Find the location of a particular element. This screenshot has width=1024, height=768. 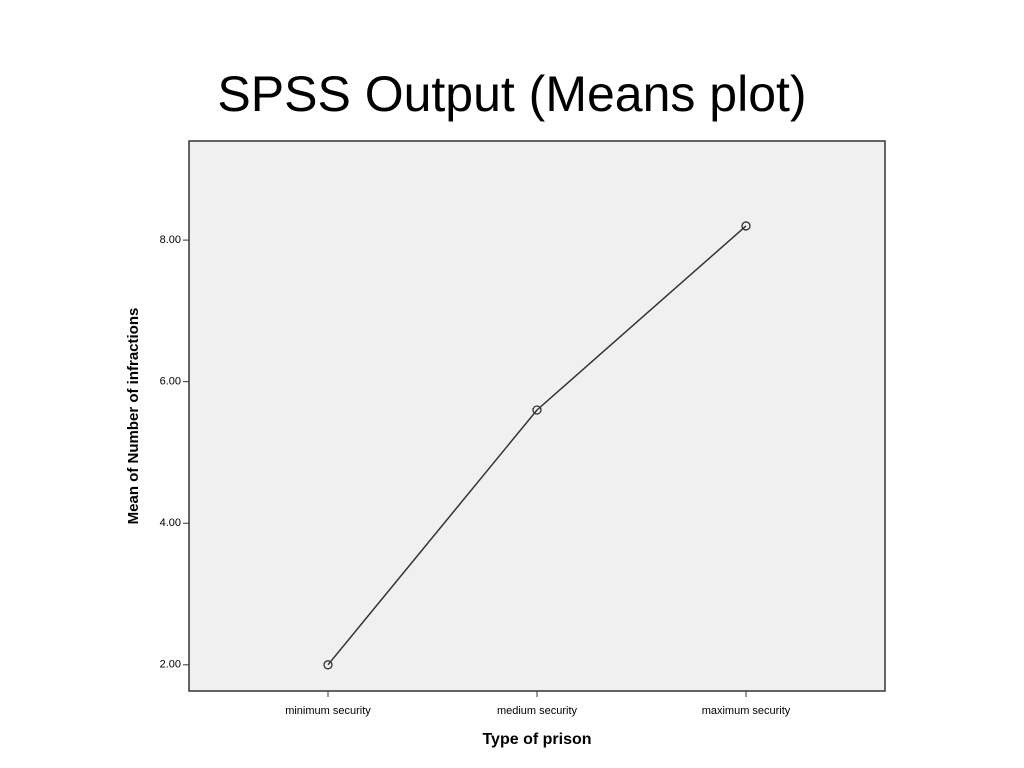

x-tick-label: minimum security is located at coordinates (328, 711).